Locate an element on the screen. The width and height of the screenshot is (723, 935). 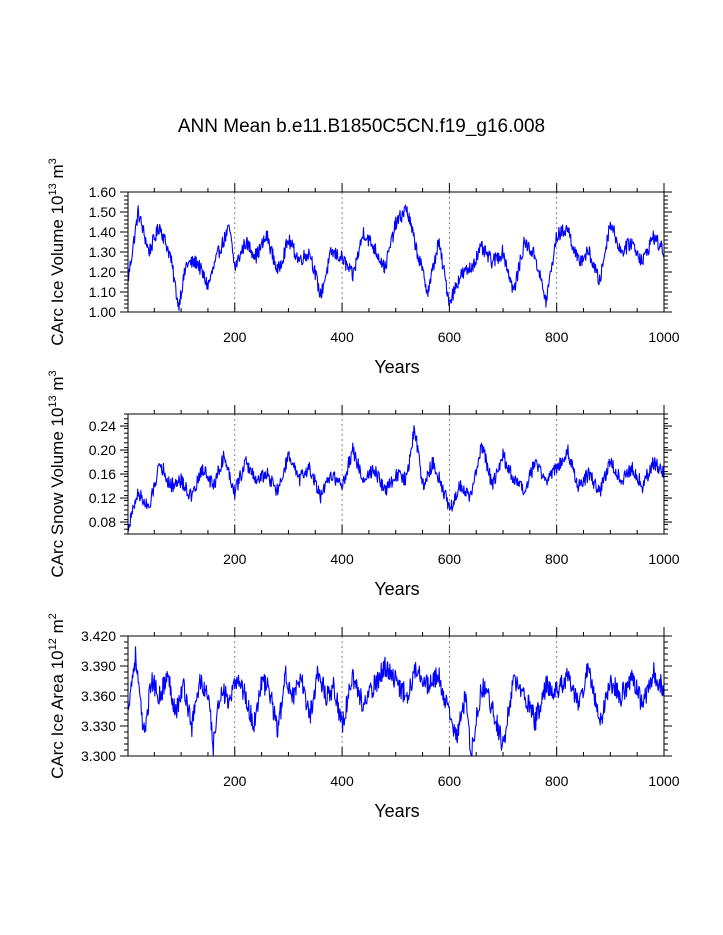
y-tick-label: 1.10 is located at coordinates (102, 292).